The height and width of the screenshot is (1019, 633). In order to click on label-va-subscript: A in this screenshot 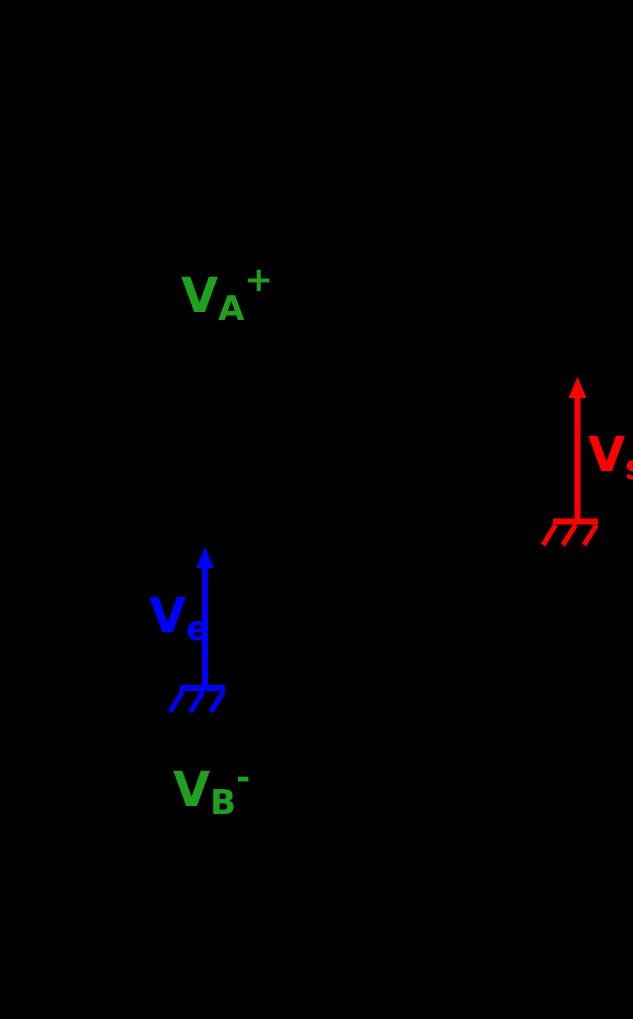, I will do `click(231, 309)`.